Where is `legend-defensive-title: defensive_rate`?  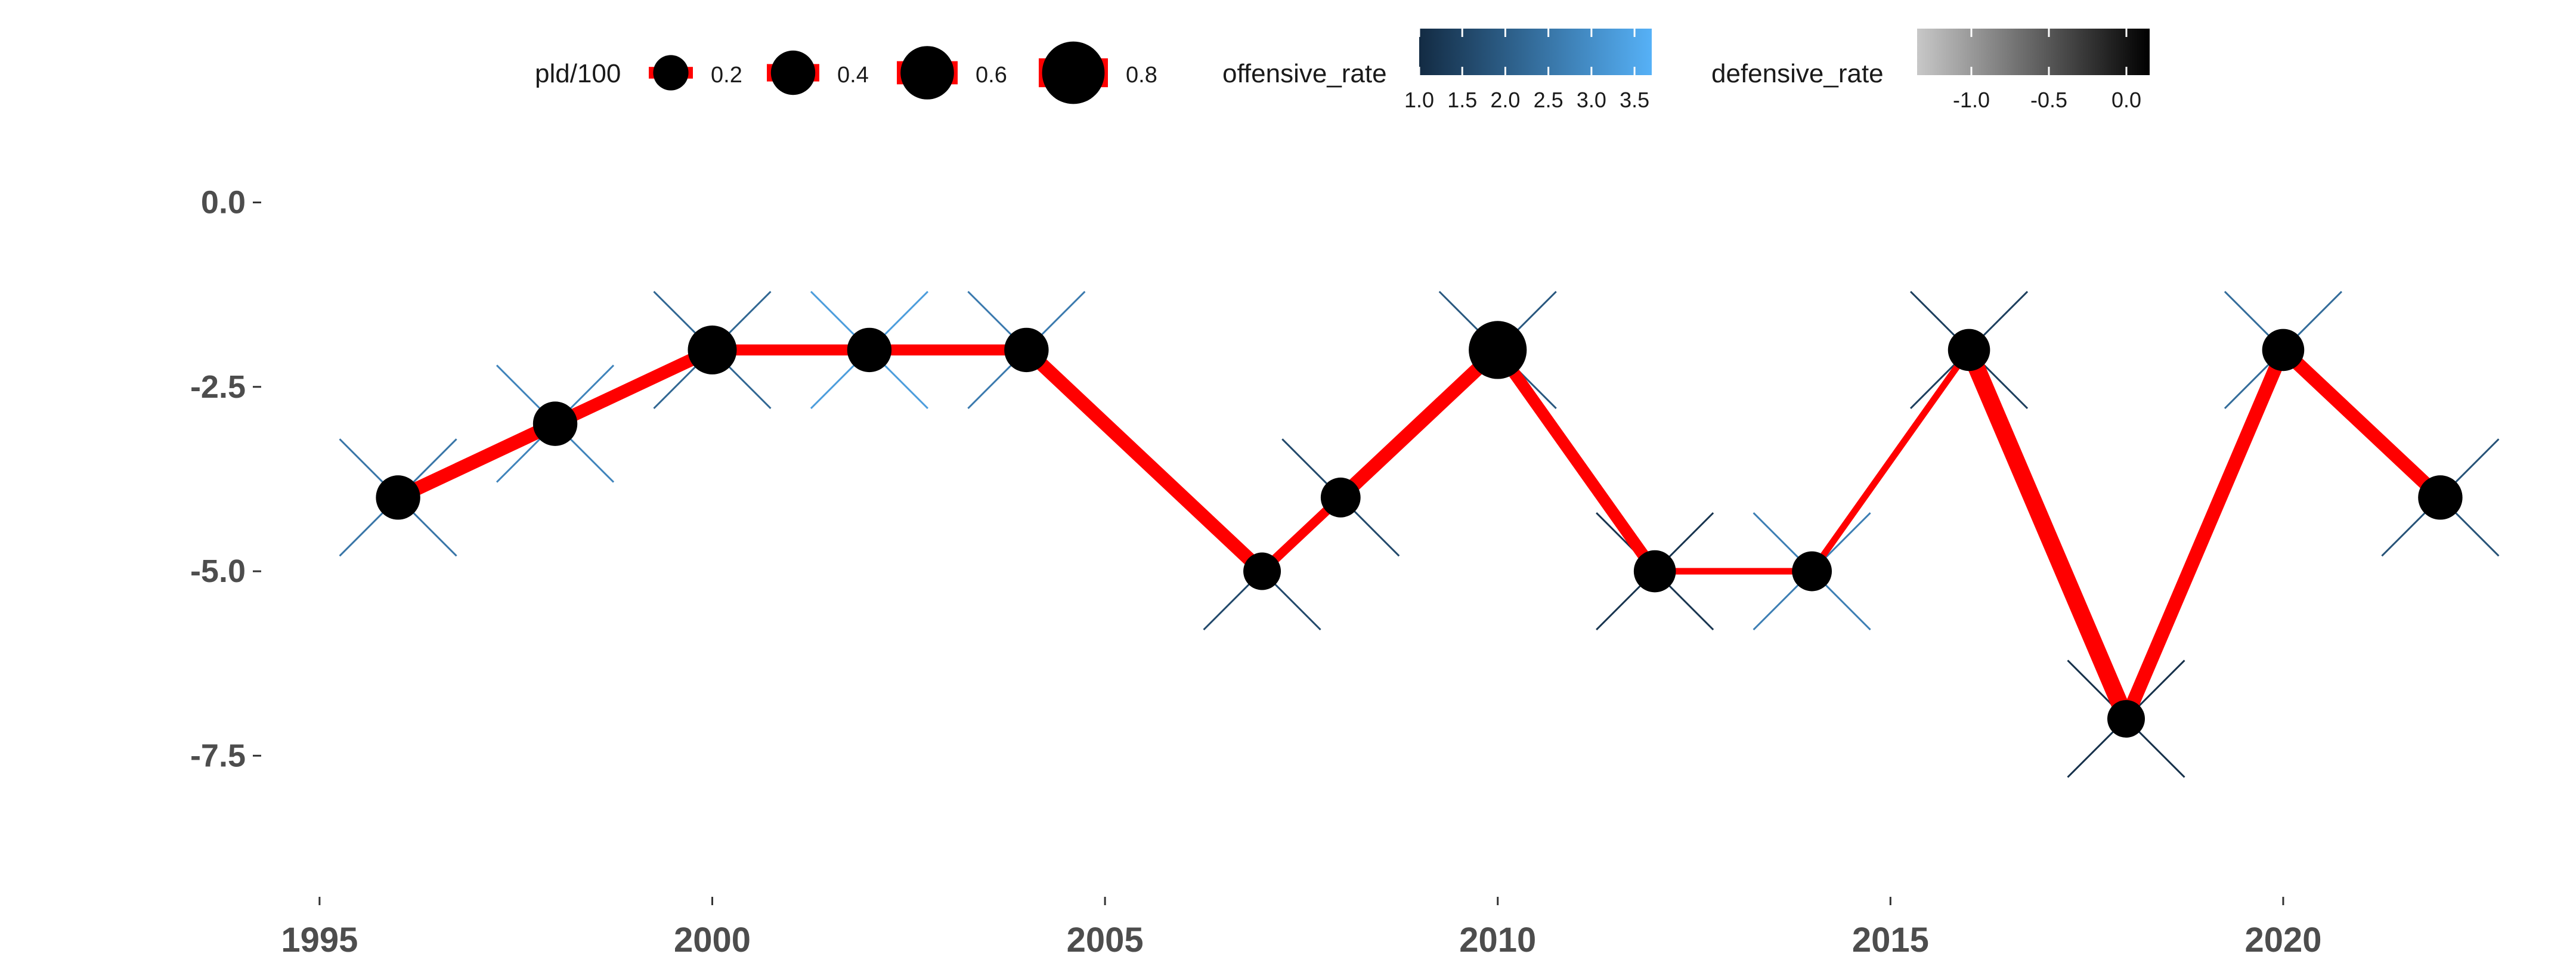 legend-defensive-title: defensive_rate is located at coordinates (1797, 73).